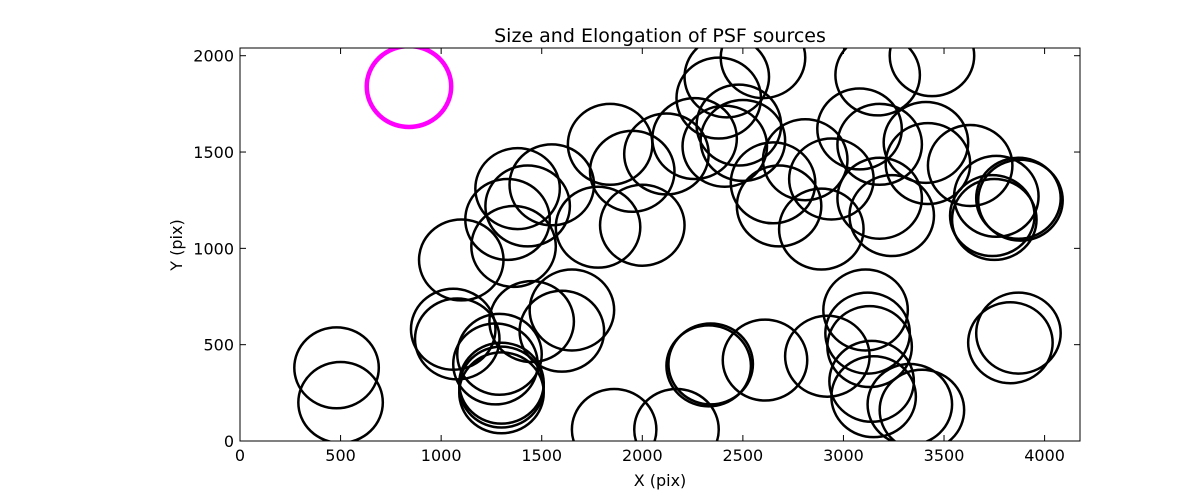 The width and height of the screenshot is (1200, 490). Describe the element at coordinates (340, 455) in the screenshot. I see `x-tick-label-500: 500` at that location.